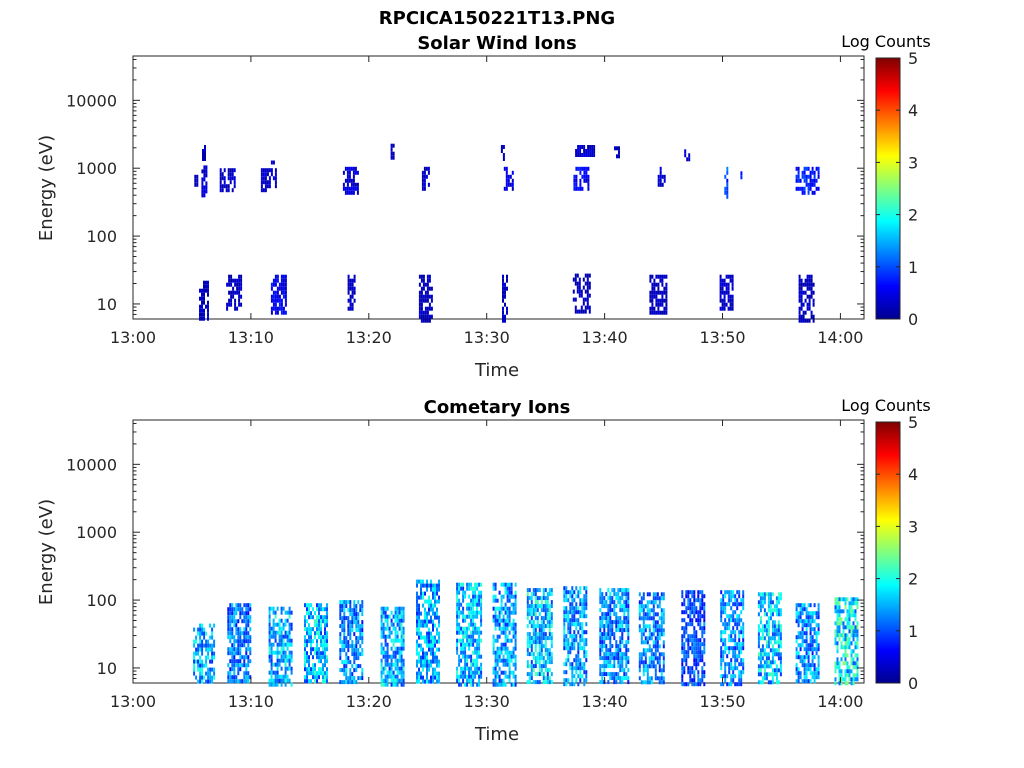 This screenshot has width=1024, height=768. Describe the element at coordinates (886, 405) in the screenshot. I see `colorbar-label: Log Counts` at that location.